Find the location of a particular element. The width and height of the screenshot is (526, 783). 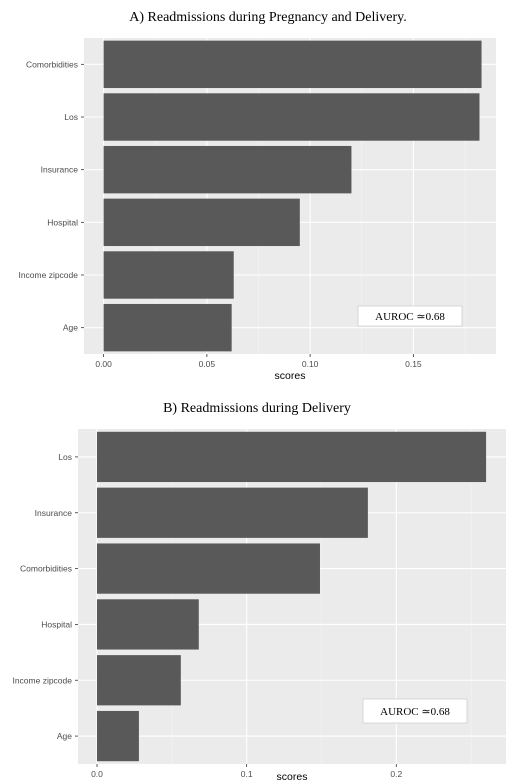

chart-title: B) Readmissions during Delivery is located at coordinates (257, 408).